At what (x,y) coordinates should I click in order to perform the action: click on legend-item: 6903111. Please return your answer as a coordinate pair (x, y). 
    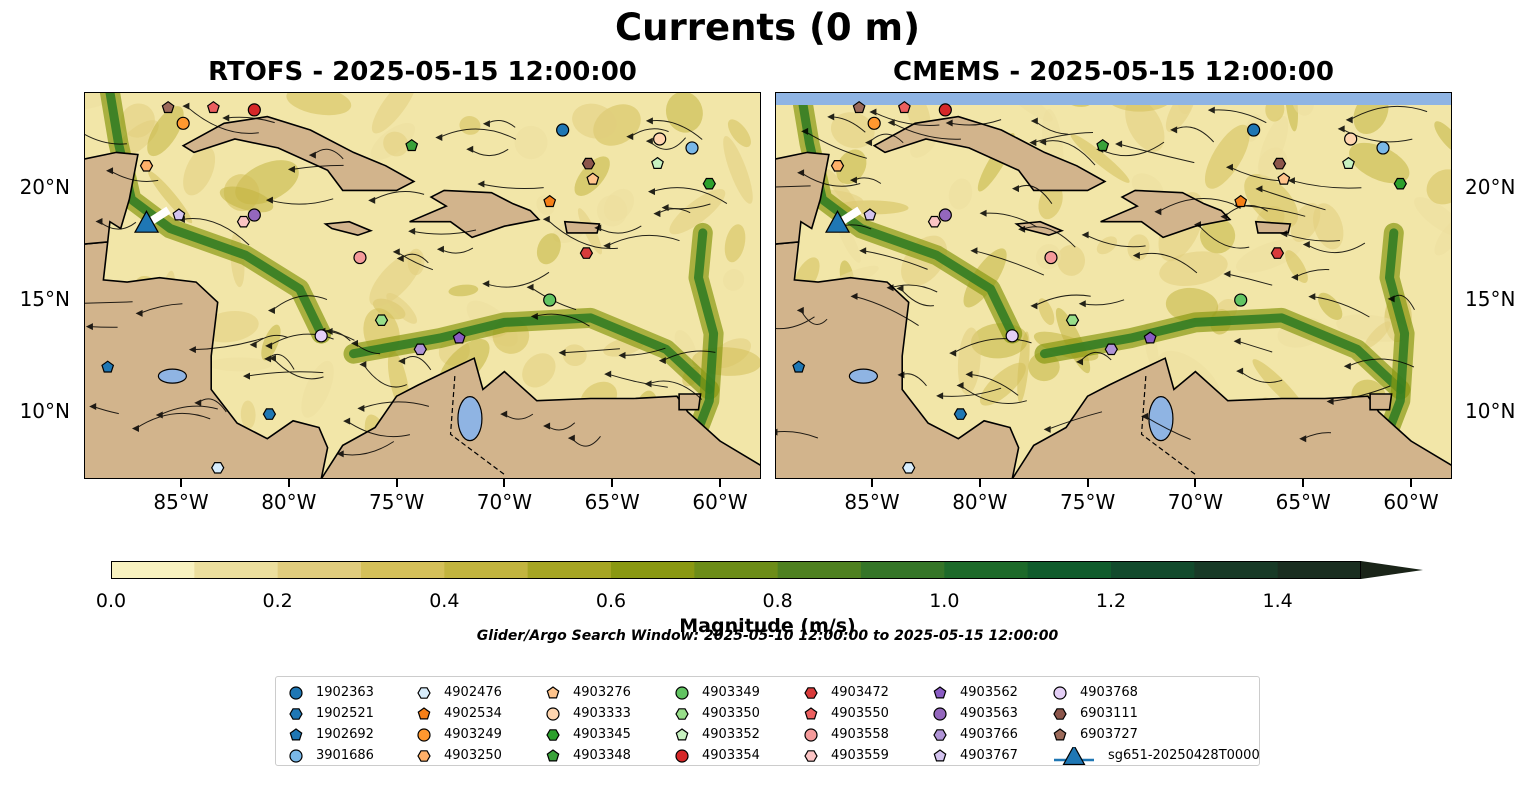
    Looking at the image, I should click on (1156, 713).